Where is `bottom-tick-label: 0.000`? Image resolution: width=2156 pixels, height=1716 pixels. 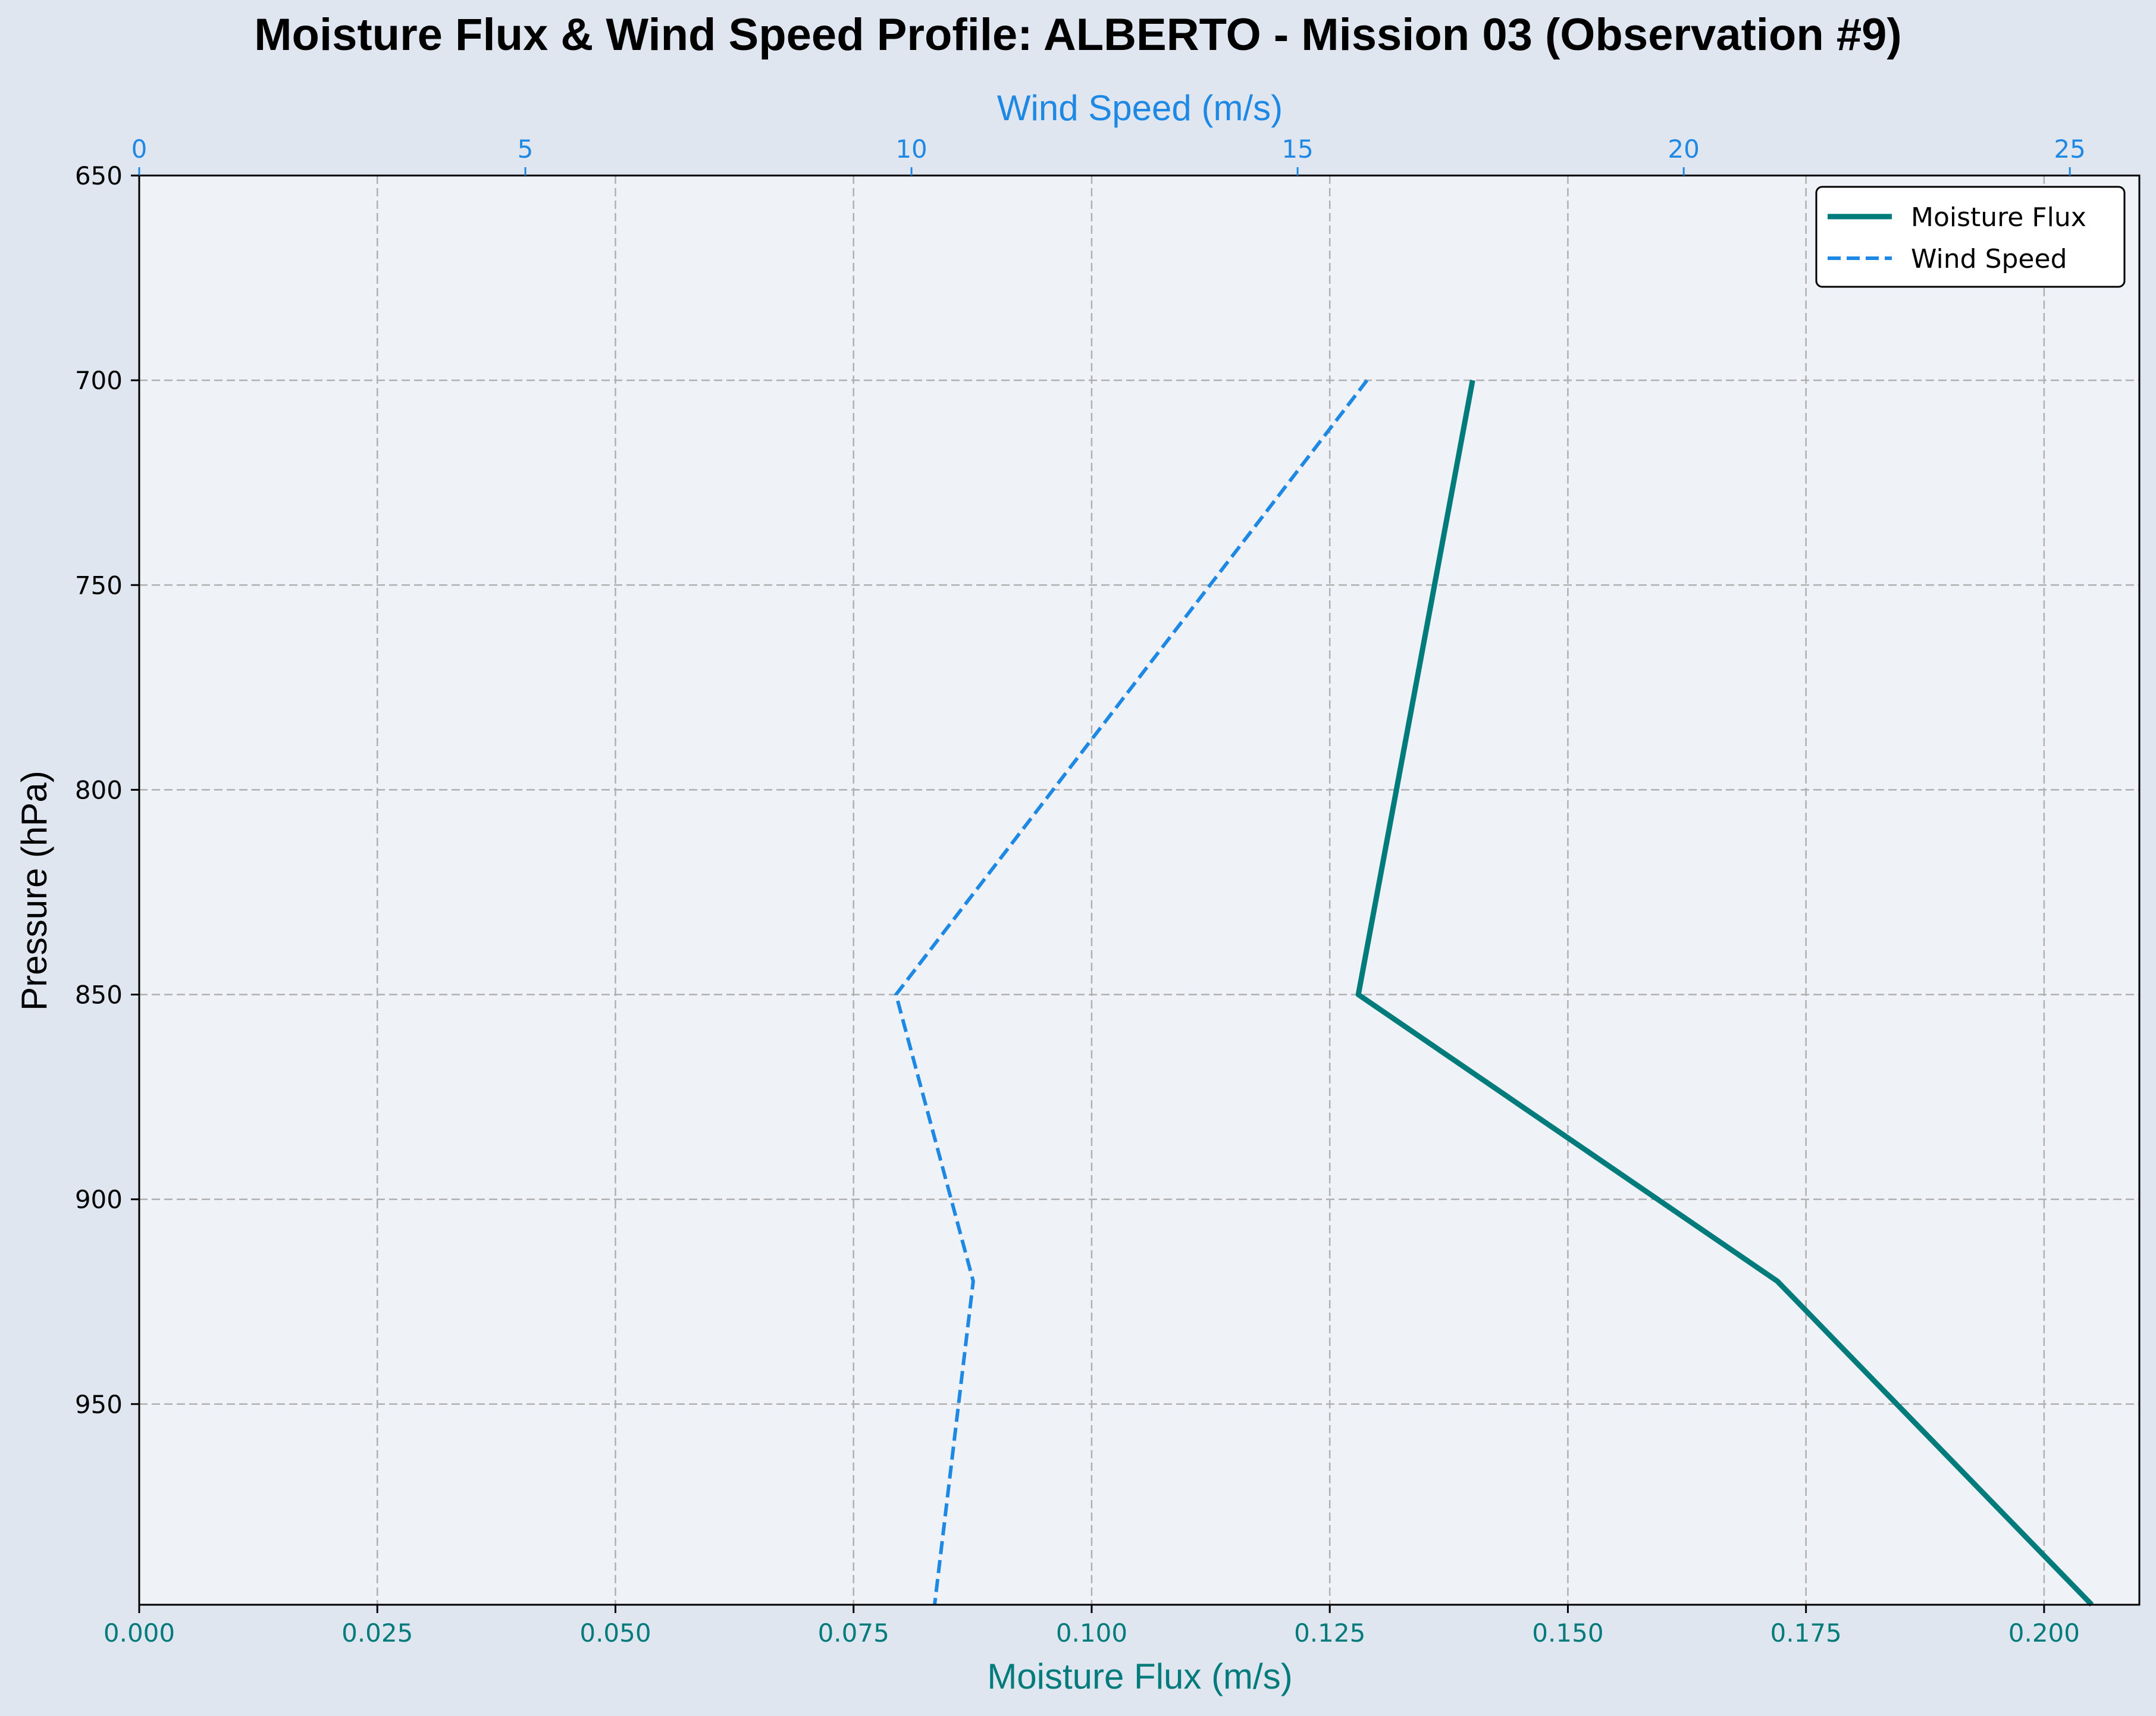 bottom-tick-label: 0.000 is located at coordinates (139, 1633).